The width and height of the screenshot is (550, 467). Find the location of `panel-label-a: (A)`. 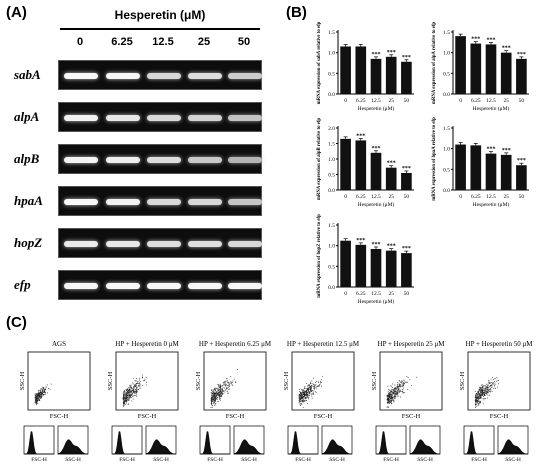

panel-label-a: (A) is located at coordinates (16, 12).